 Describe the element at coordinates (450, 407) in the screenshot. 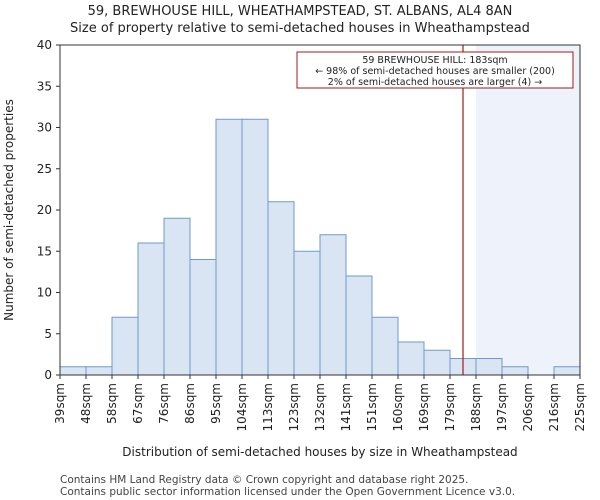

I see `x-tick-label-179sqm: 179sqm` at that location.